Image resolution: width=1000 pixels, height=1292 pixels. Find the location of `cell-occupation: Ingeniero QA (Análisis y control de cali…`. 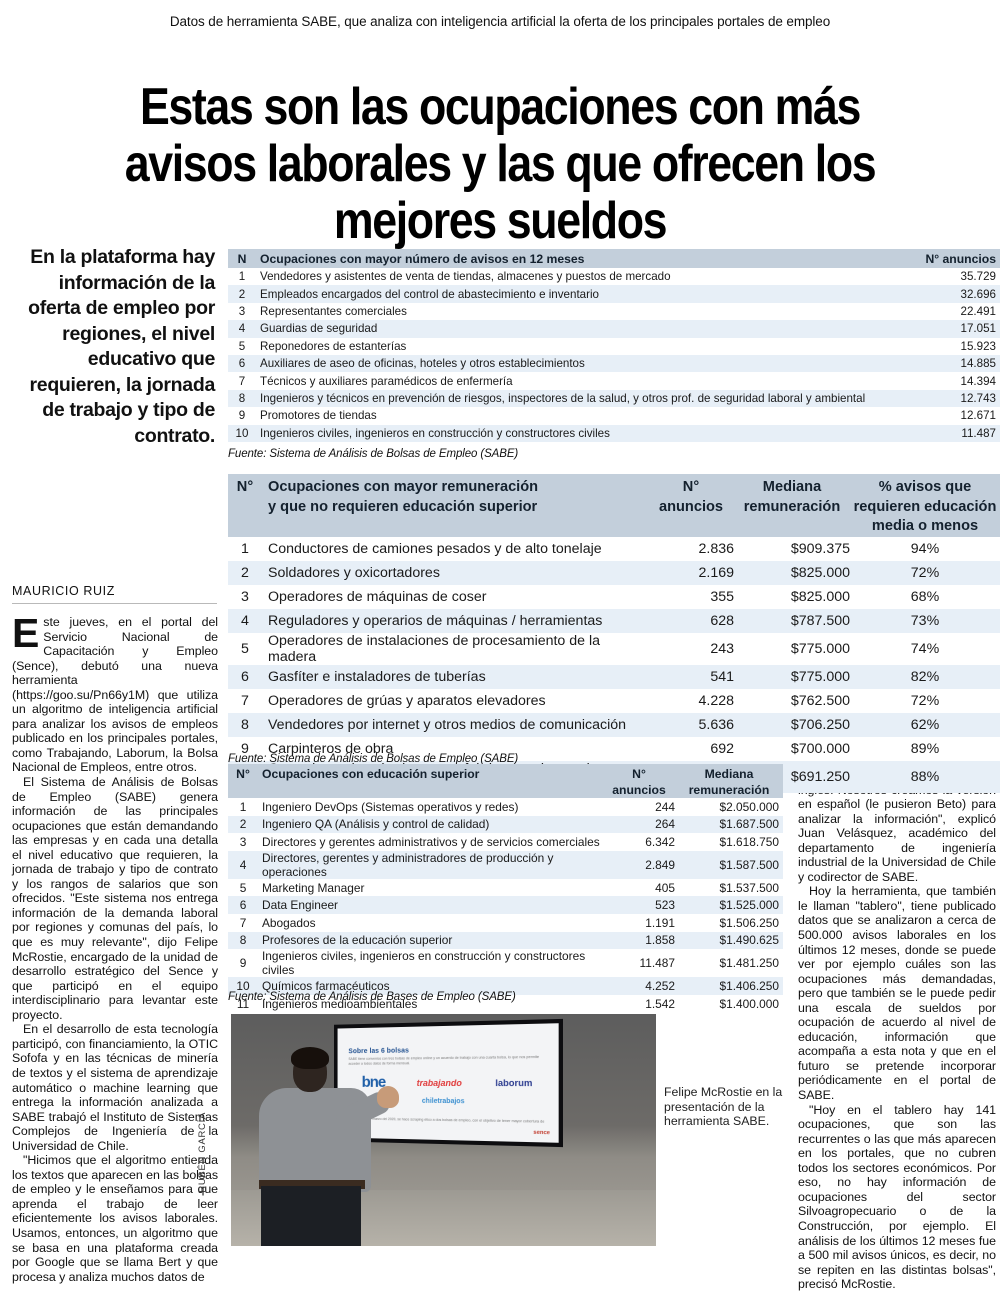

cell-occupation: Ingeniero QA (Análisis y control de cali… is located at coordinates (376, 824).